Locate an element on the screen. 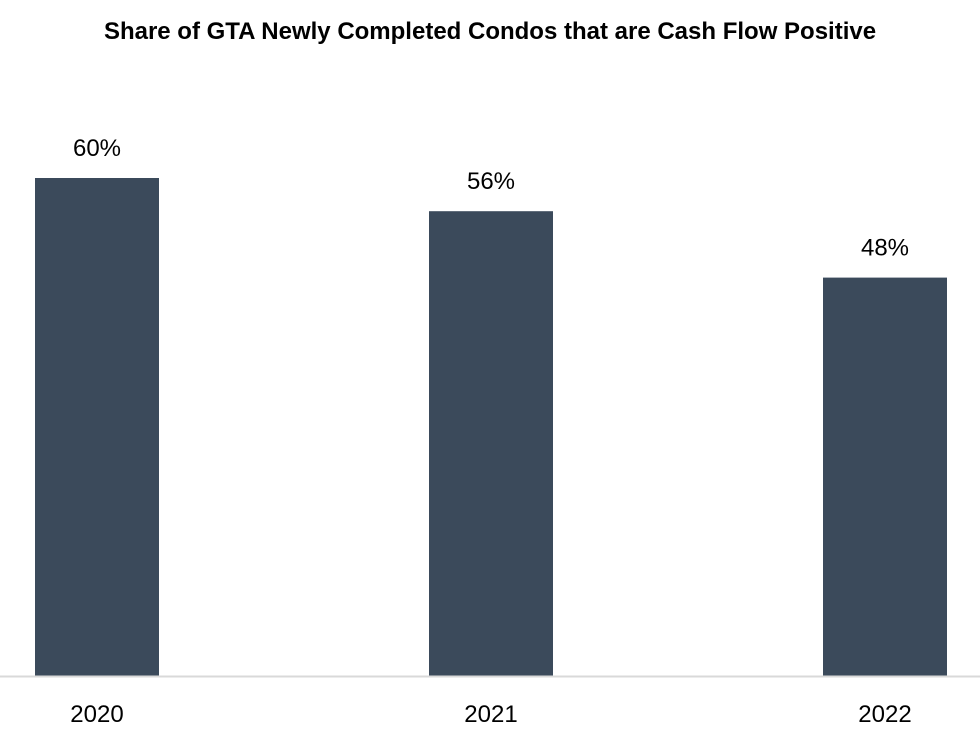  value-label-2022: 48% is located at coordinates (885, 248).